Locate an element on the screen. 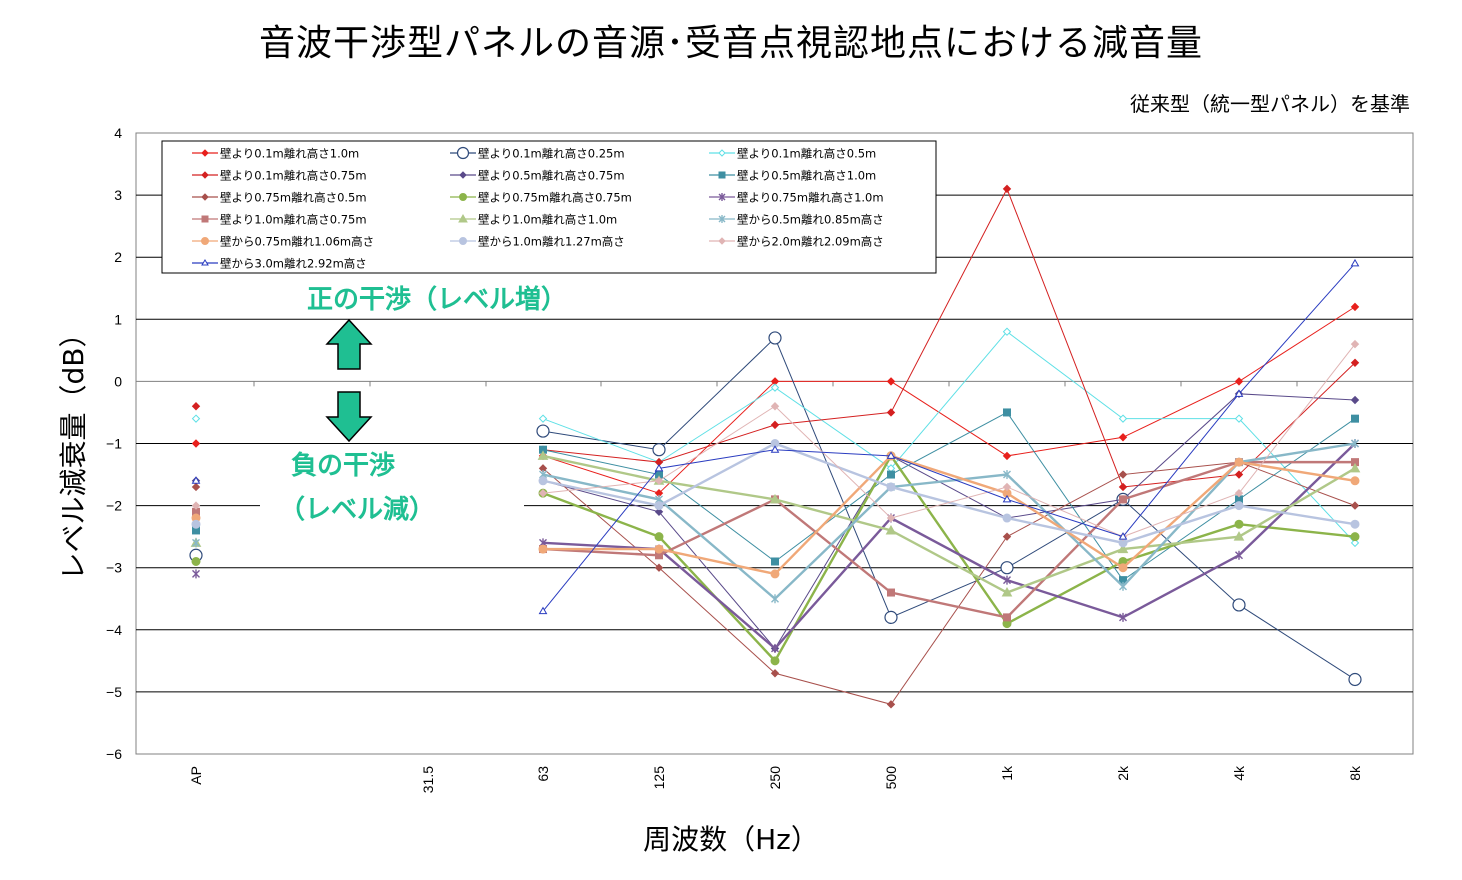 The width and height of the screenshot is (1462, 880). legend-label: 壁より0.5m離れ高さ0.75m is located at coordinates (551, 176).